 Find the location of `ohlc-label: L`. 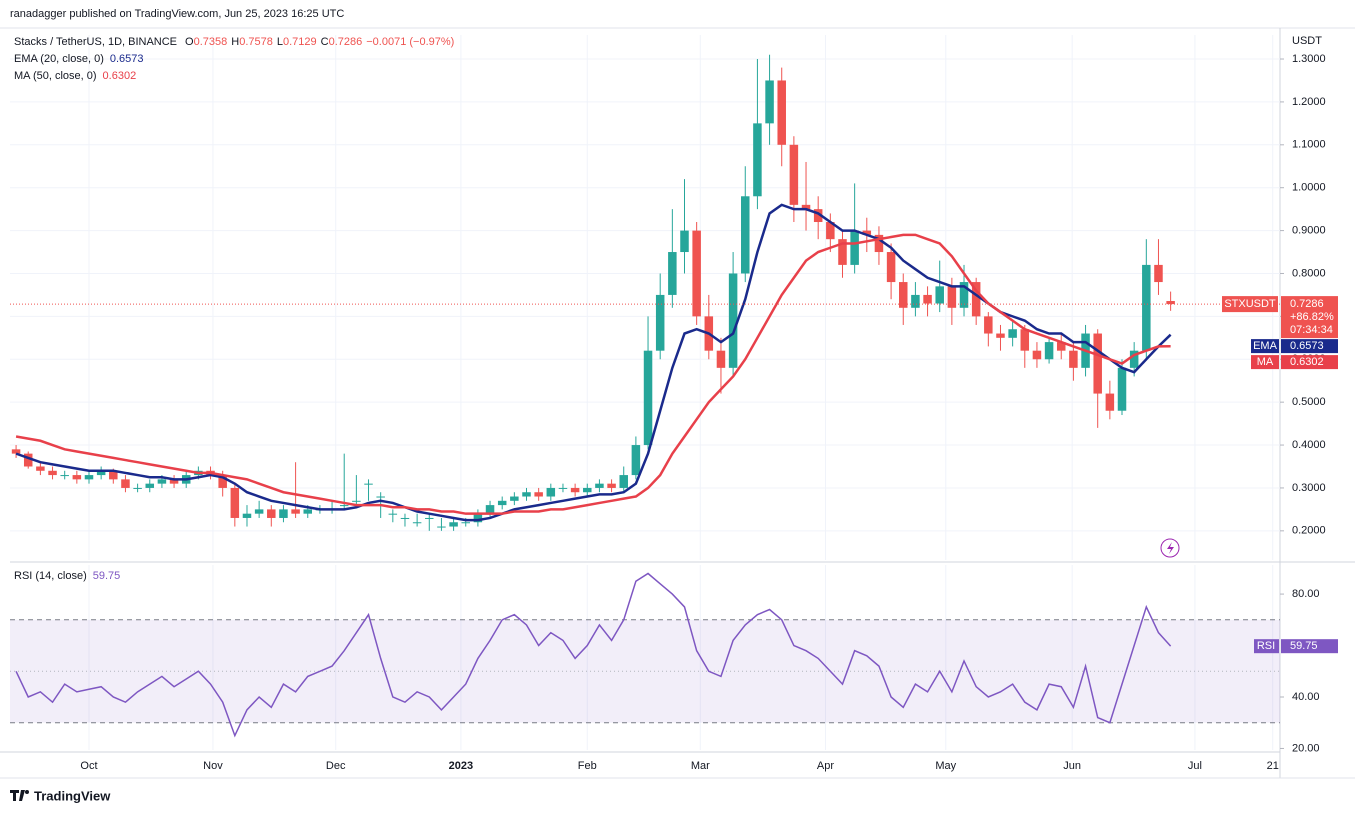

ohlc-label: L is located at coordinates (280, 42).